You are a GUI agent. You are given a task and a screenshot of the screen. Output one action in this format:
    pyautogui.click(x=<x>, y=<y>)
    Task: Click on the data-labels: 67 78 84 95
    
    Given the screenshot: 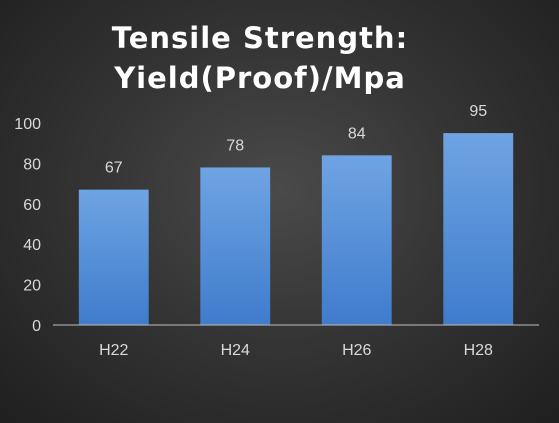 What is the action you would take?
    pyautogui.click(x=296, y=140)
    